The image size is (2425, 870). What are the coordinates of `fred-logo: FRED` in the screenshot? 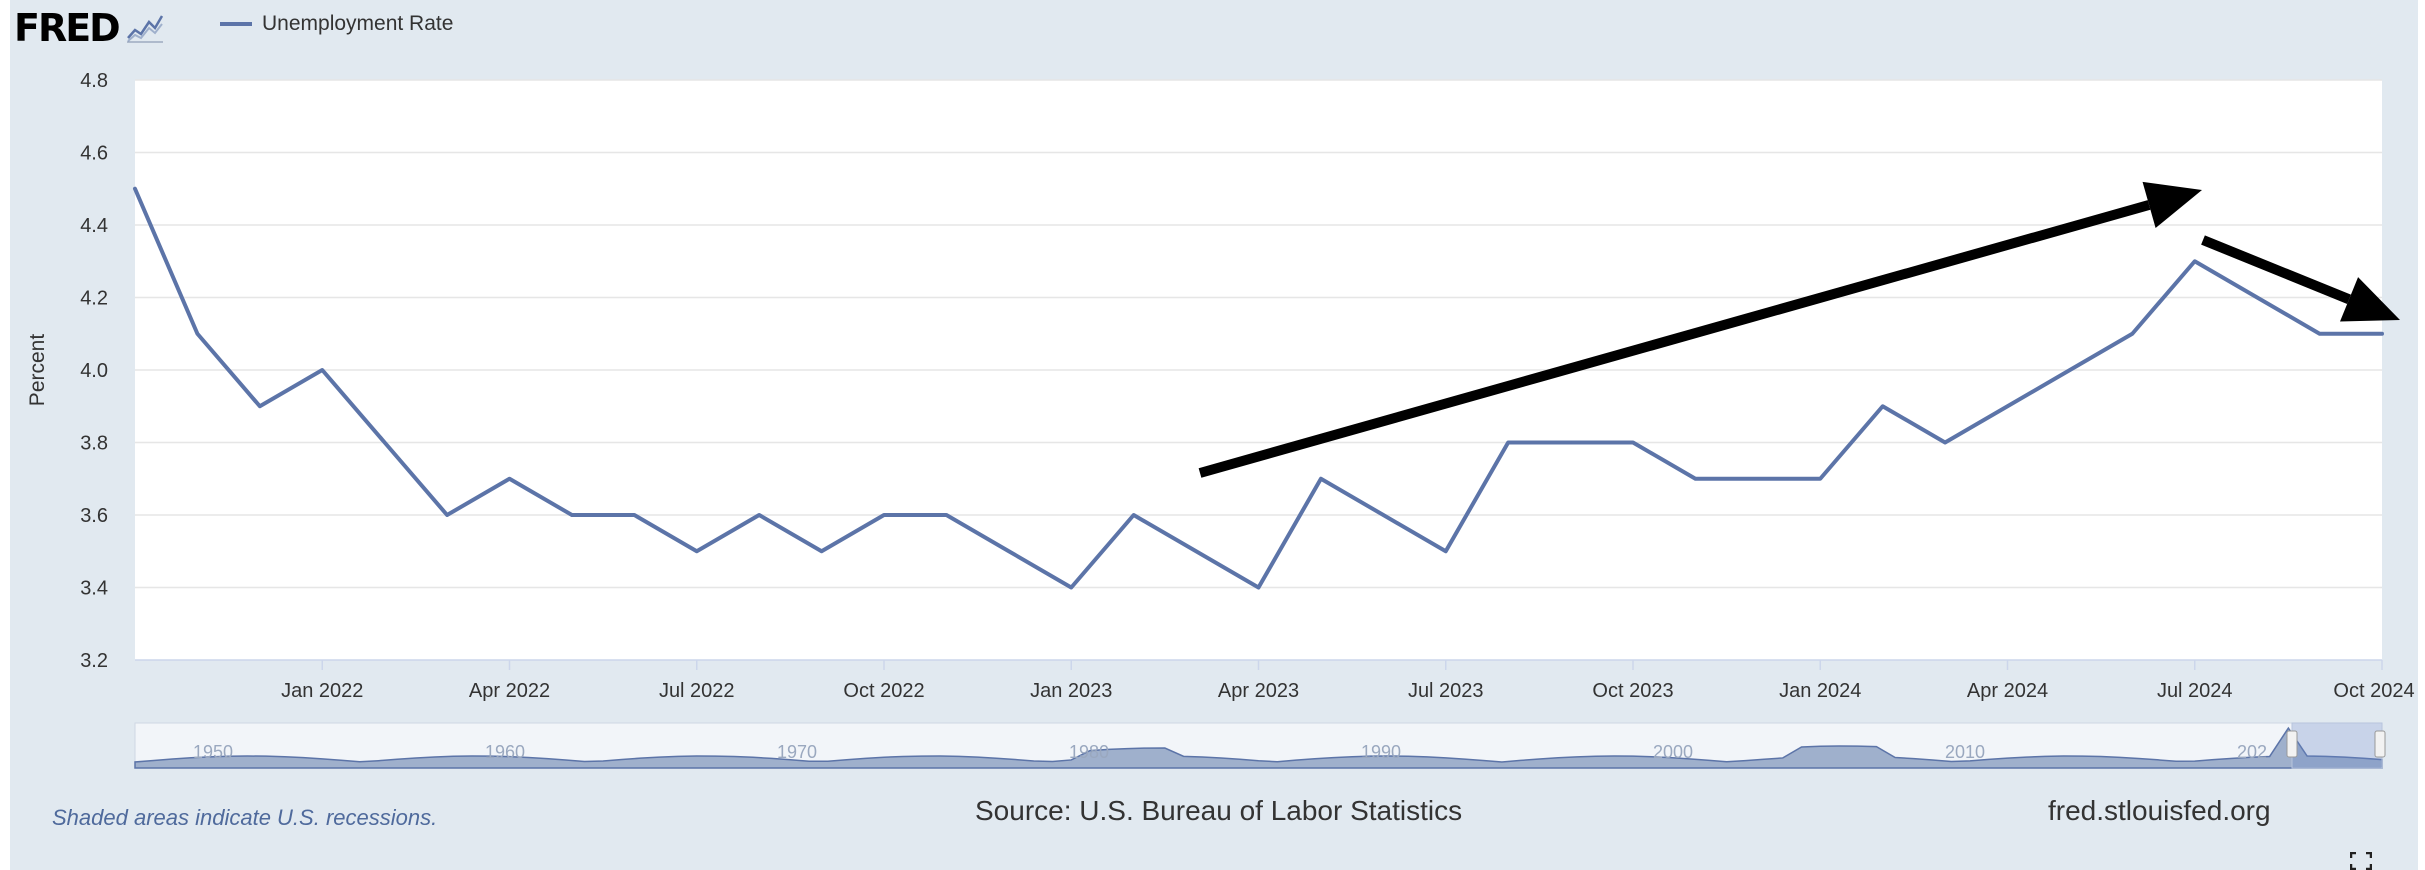 It's located at (89, 28).